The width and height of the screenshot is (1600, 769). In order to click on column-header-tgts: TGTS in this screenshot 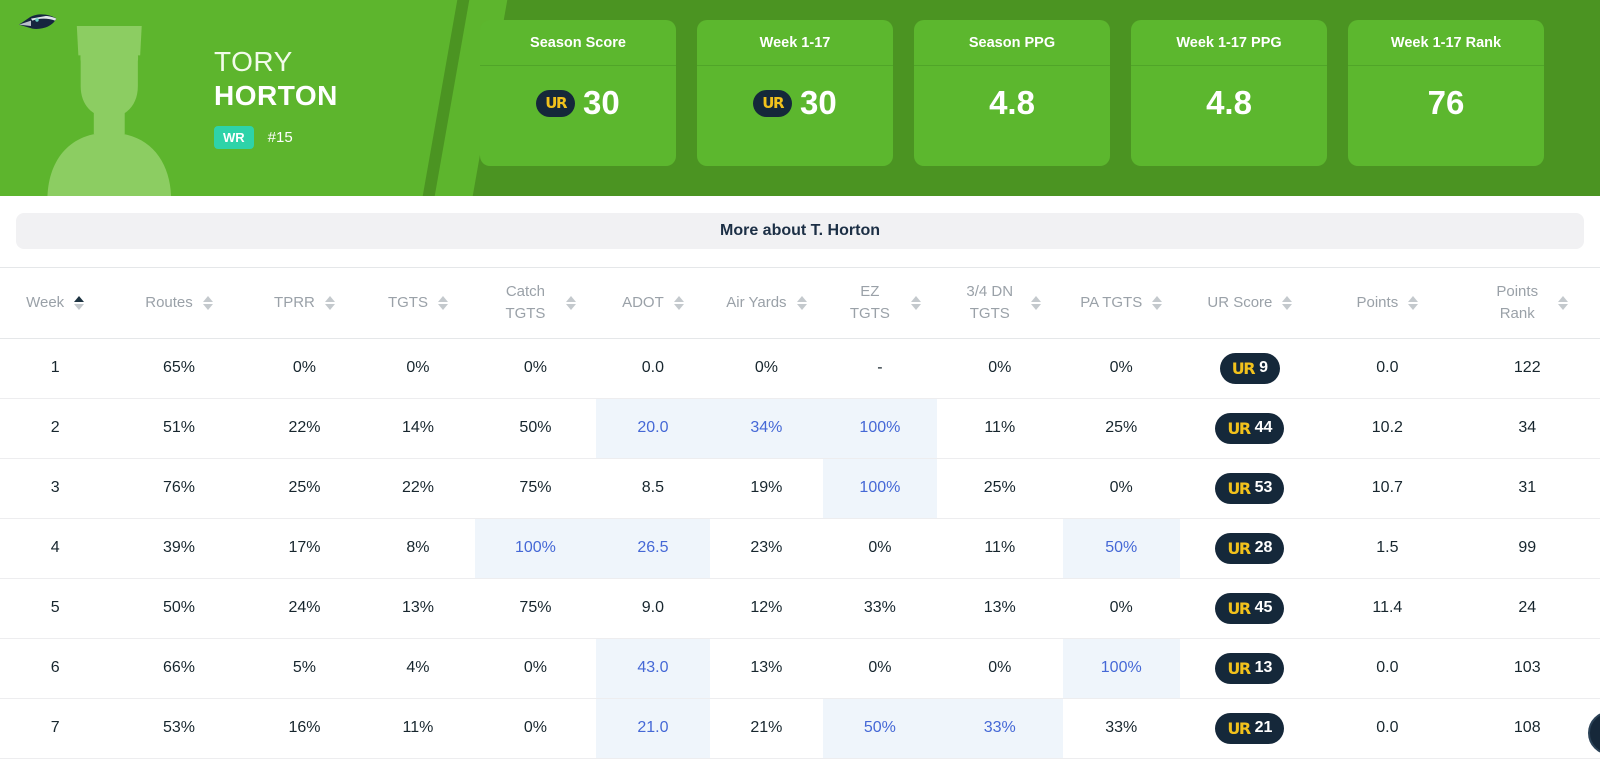, I will do `click(418, 303)`.